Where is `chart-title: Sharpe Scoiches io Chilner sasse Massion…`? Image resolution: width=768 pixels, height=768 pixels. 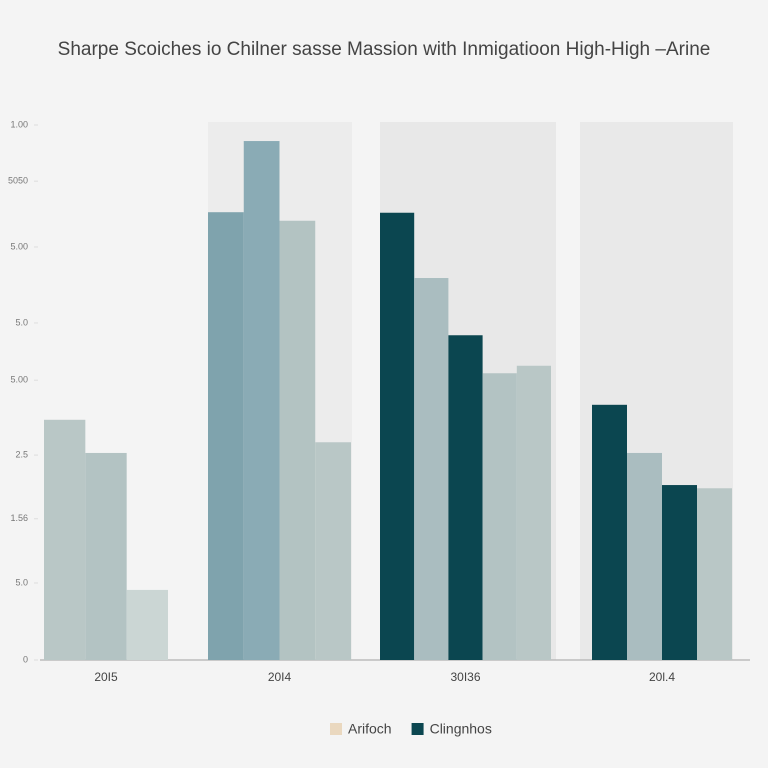
chart-title: Sharpe Scoiches io Chilner sasse Massion… is located at coordinates (384, 49).